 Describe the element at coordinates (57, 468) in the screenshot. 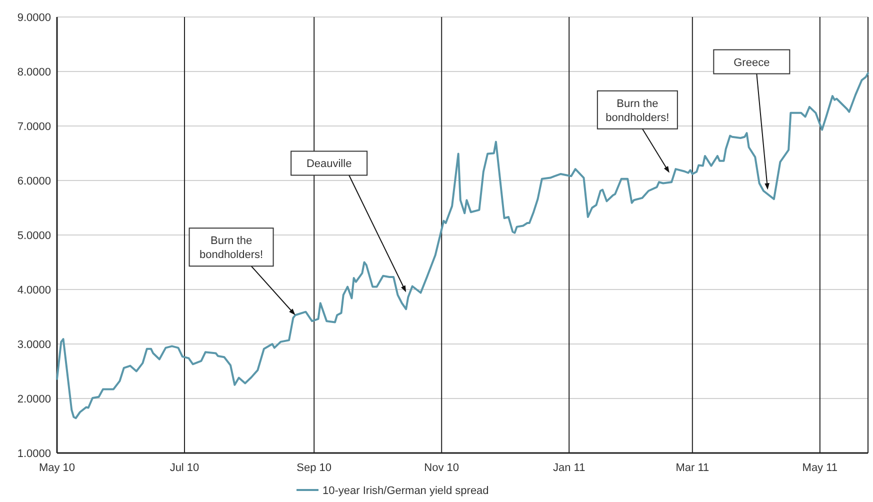

I see `x-tick-label: May 10` at that location.